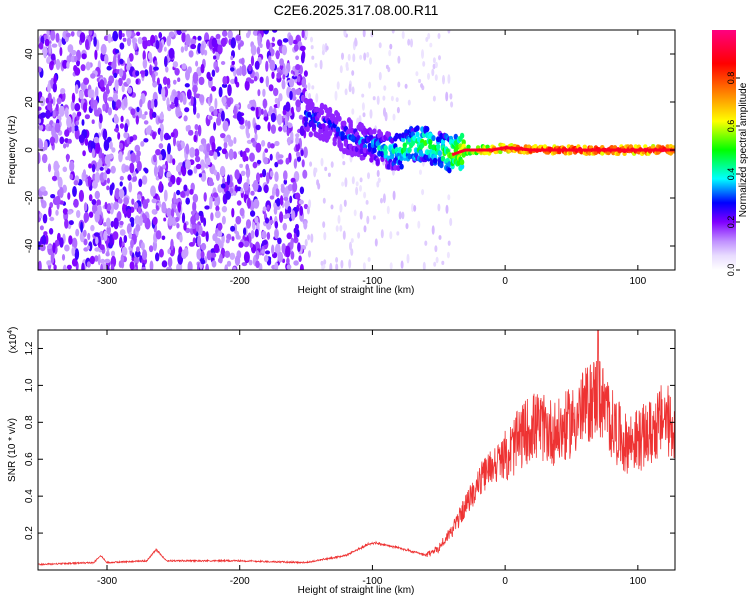 This screenshot has width=750, height=600. I want to click on colorbar-gradient, so click(724, 150).